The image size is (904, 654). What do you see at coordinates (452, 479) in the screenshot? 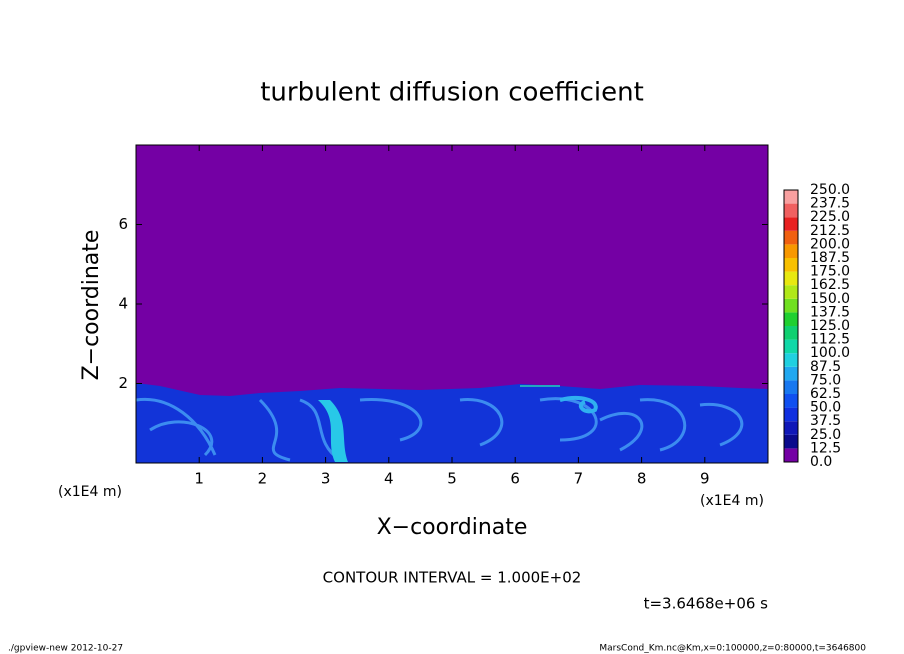
I see `x-tick-label: 5` at bounding box center [452, 479].